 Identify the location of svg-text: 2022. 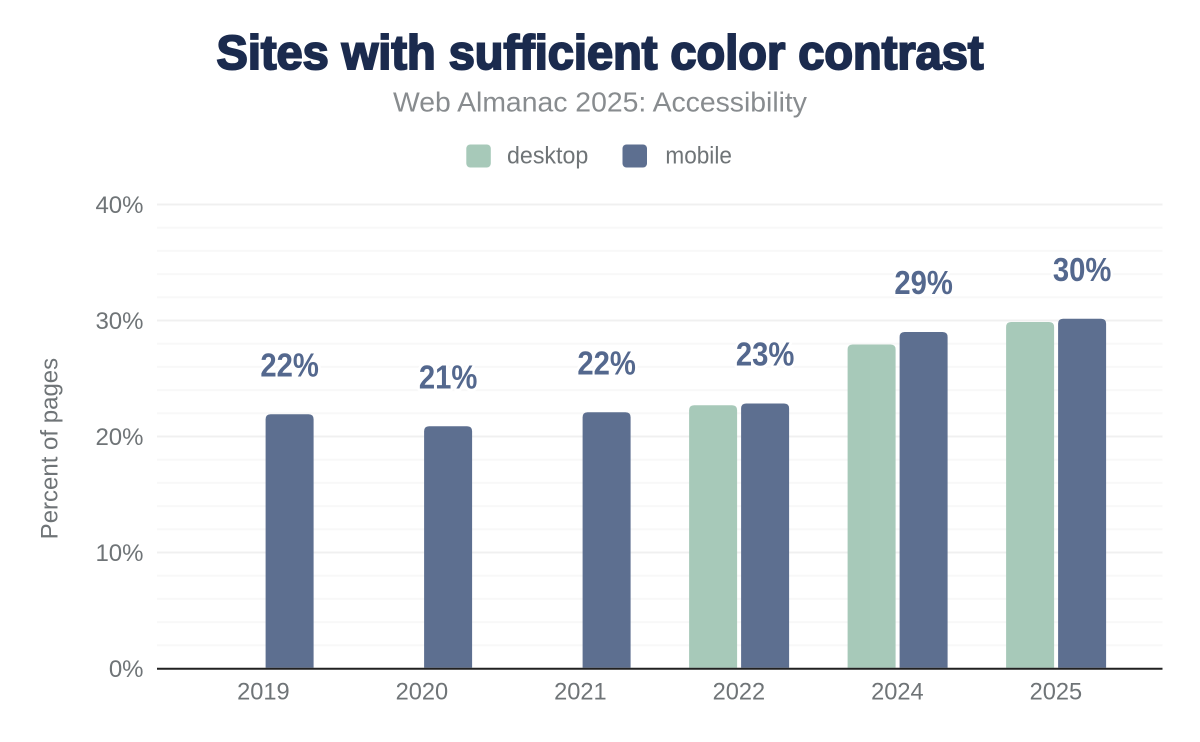
(739, 692).